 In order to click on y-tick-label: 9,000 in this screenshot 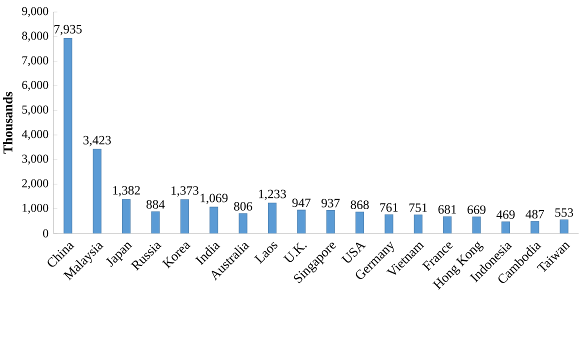, I will do `click(35, 12)`.